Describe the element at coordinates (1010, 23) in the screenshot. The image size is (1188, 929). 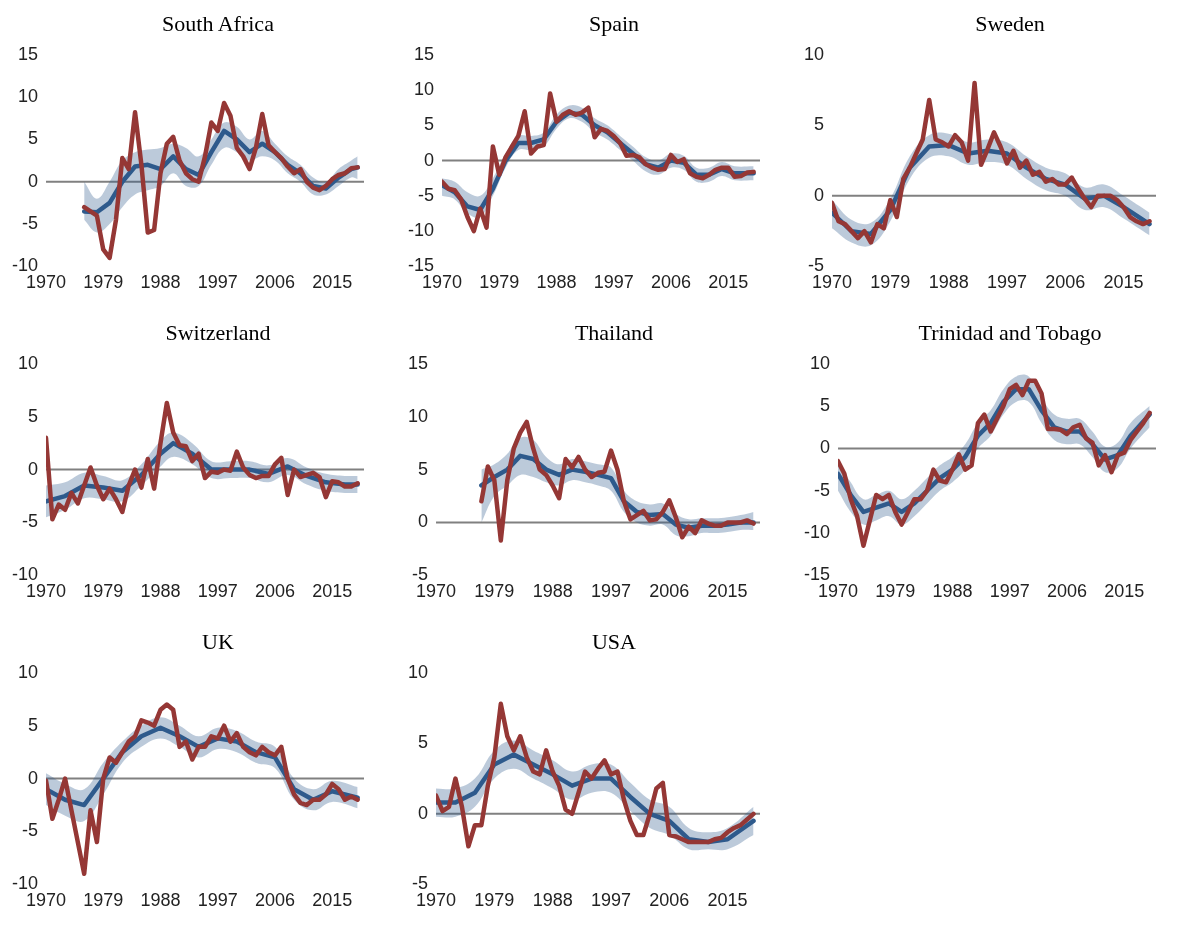
I see `chart-title: Sweden` at that location.